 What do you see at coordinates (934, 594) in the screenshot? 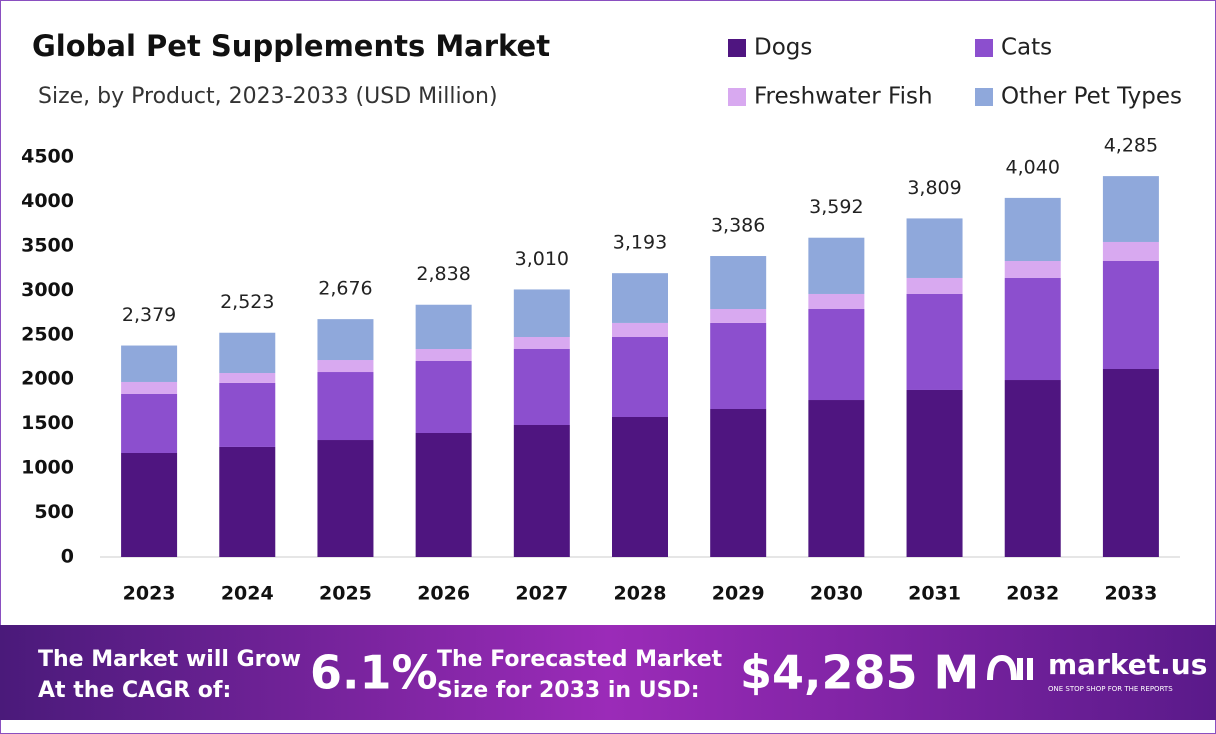
I see `x-tick-label: 2031` at bounding box center [934, 594].